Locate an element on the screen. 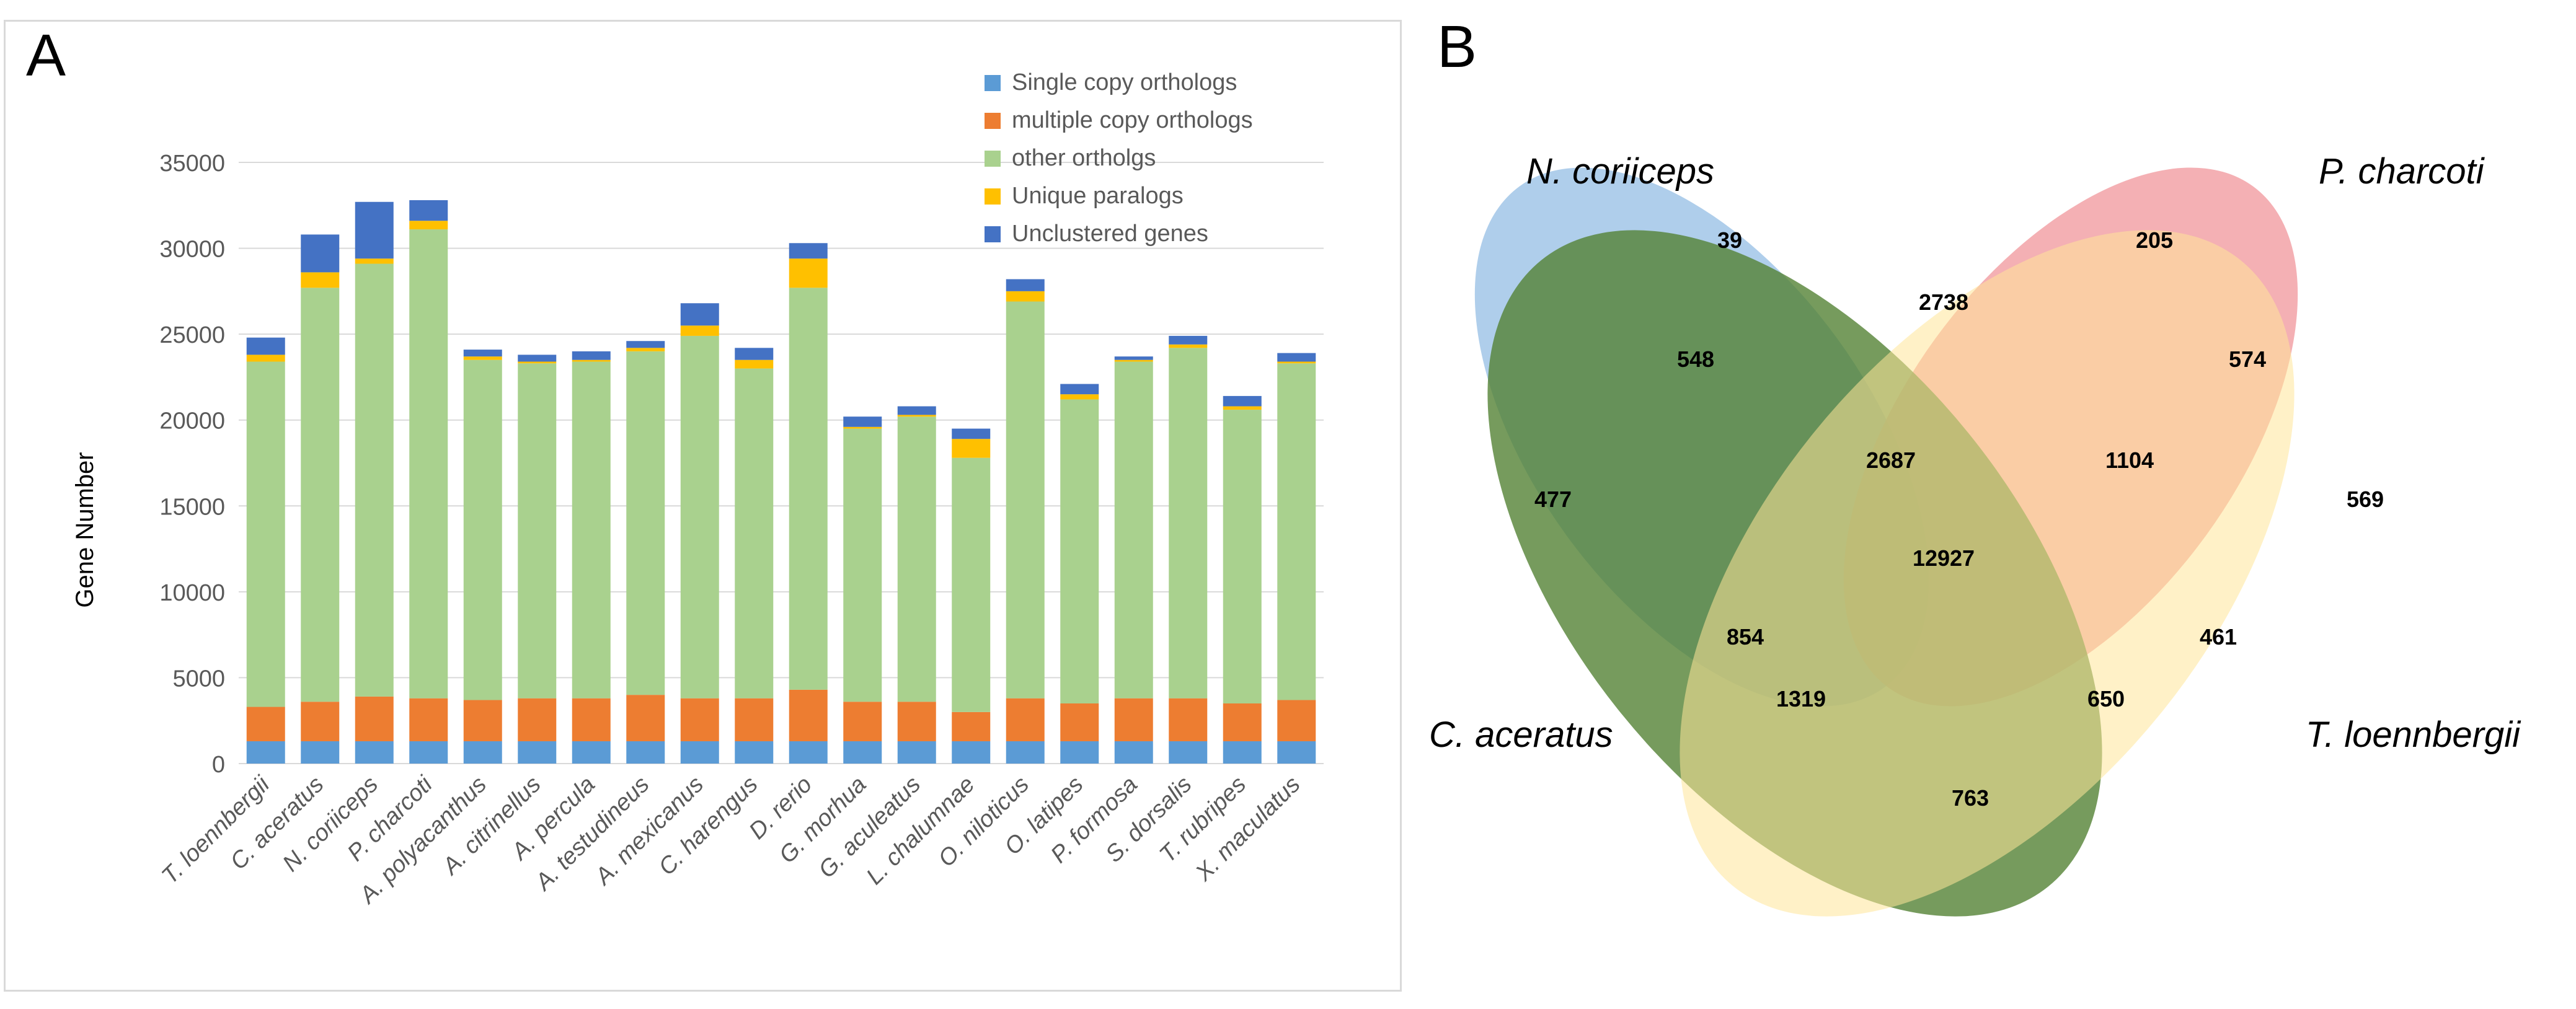  venn-set-label: P. charcoti is located at coordinates (2402, 171).